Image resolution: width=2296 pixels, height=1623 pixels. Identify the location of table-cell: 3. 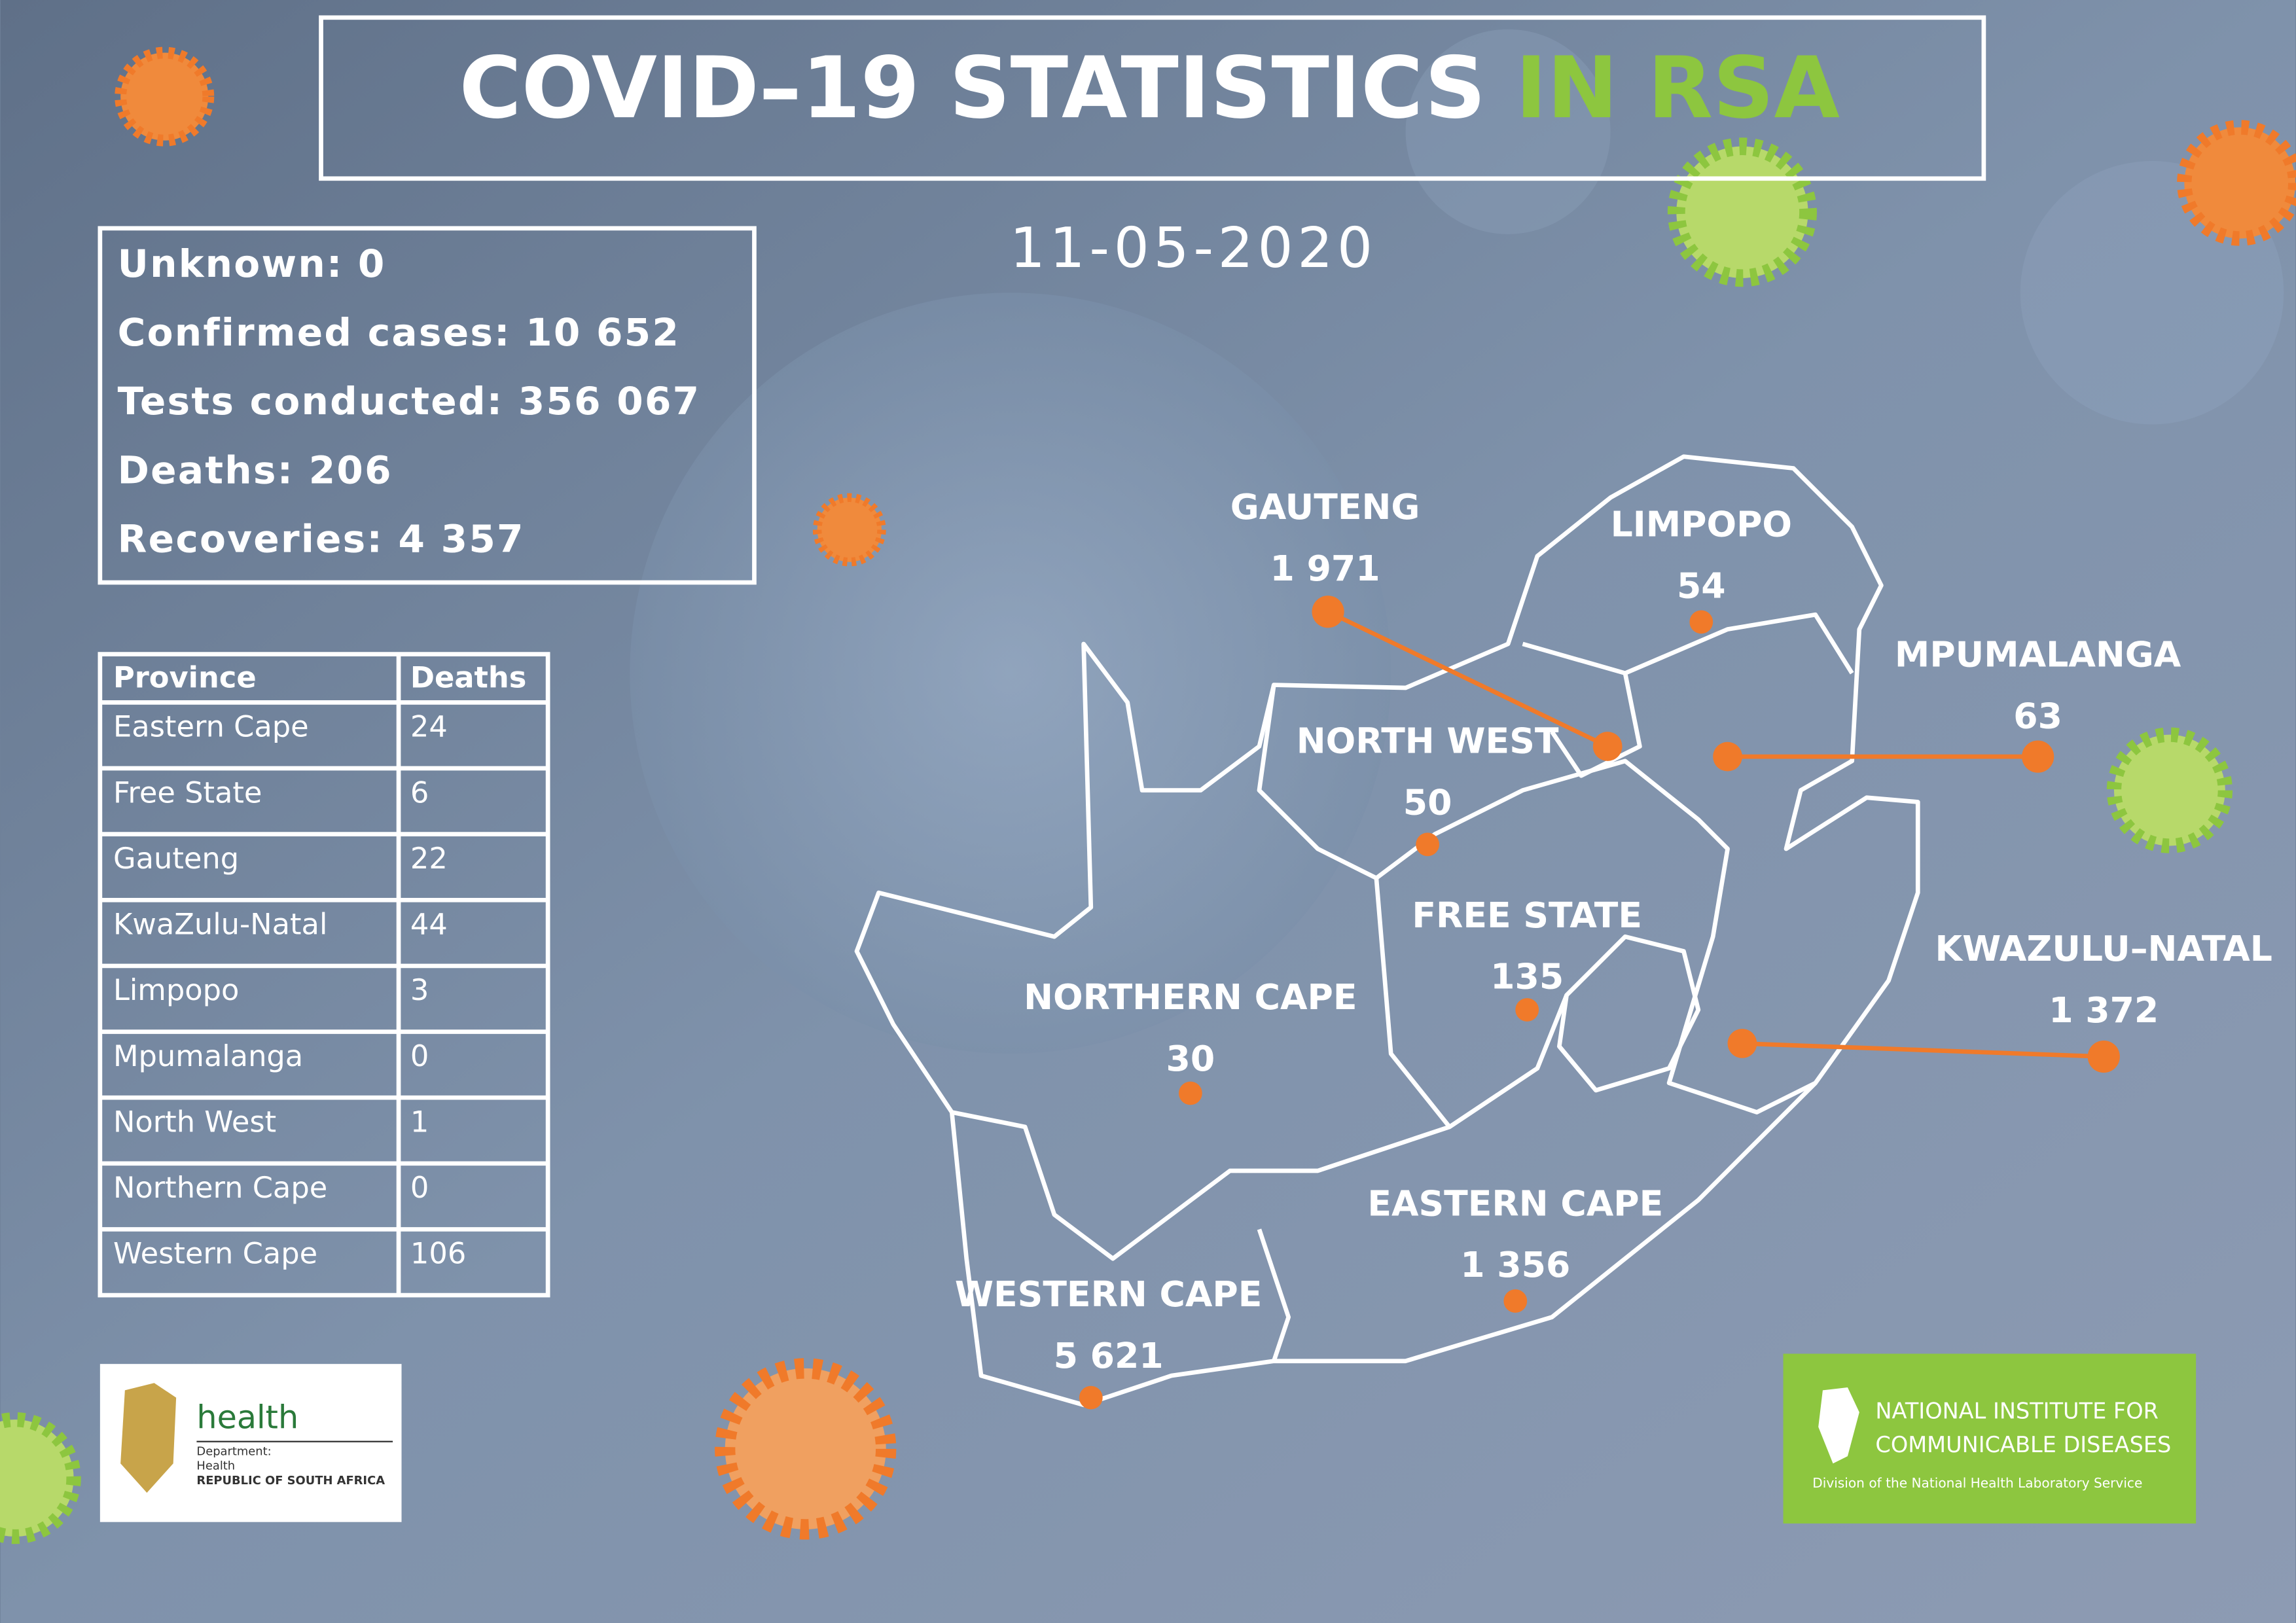
(419, 989).